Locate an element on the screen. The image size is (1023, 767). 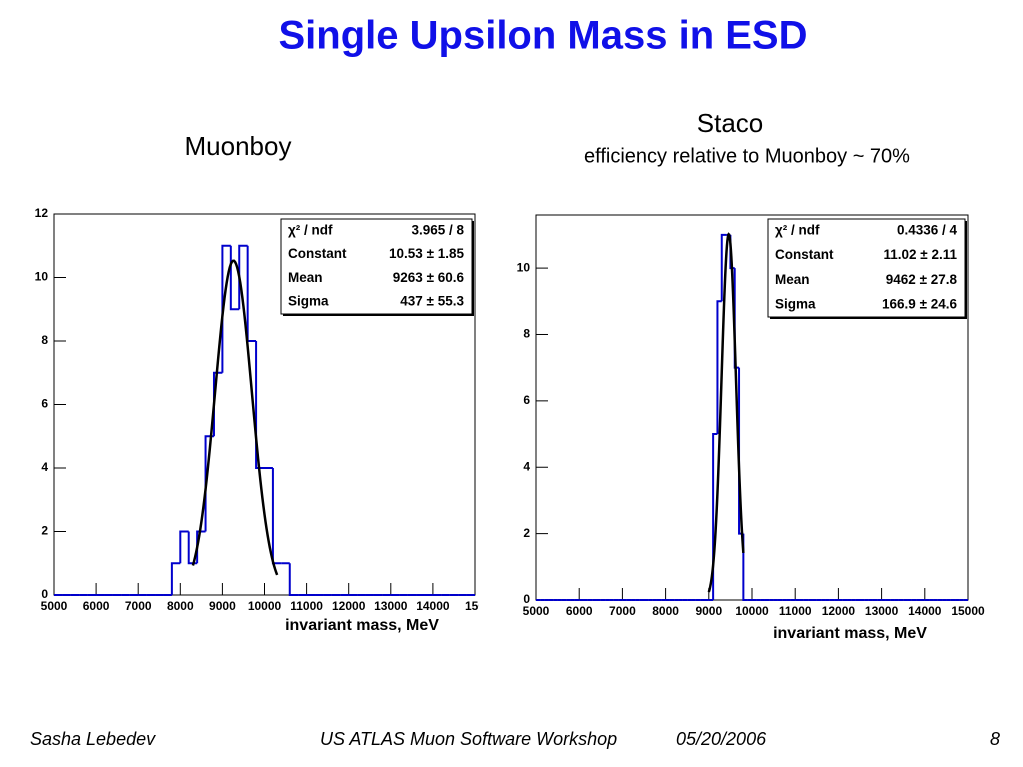
stats-value: 3.965 / 8 is located at coordinates (437, 230).